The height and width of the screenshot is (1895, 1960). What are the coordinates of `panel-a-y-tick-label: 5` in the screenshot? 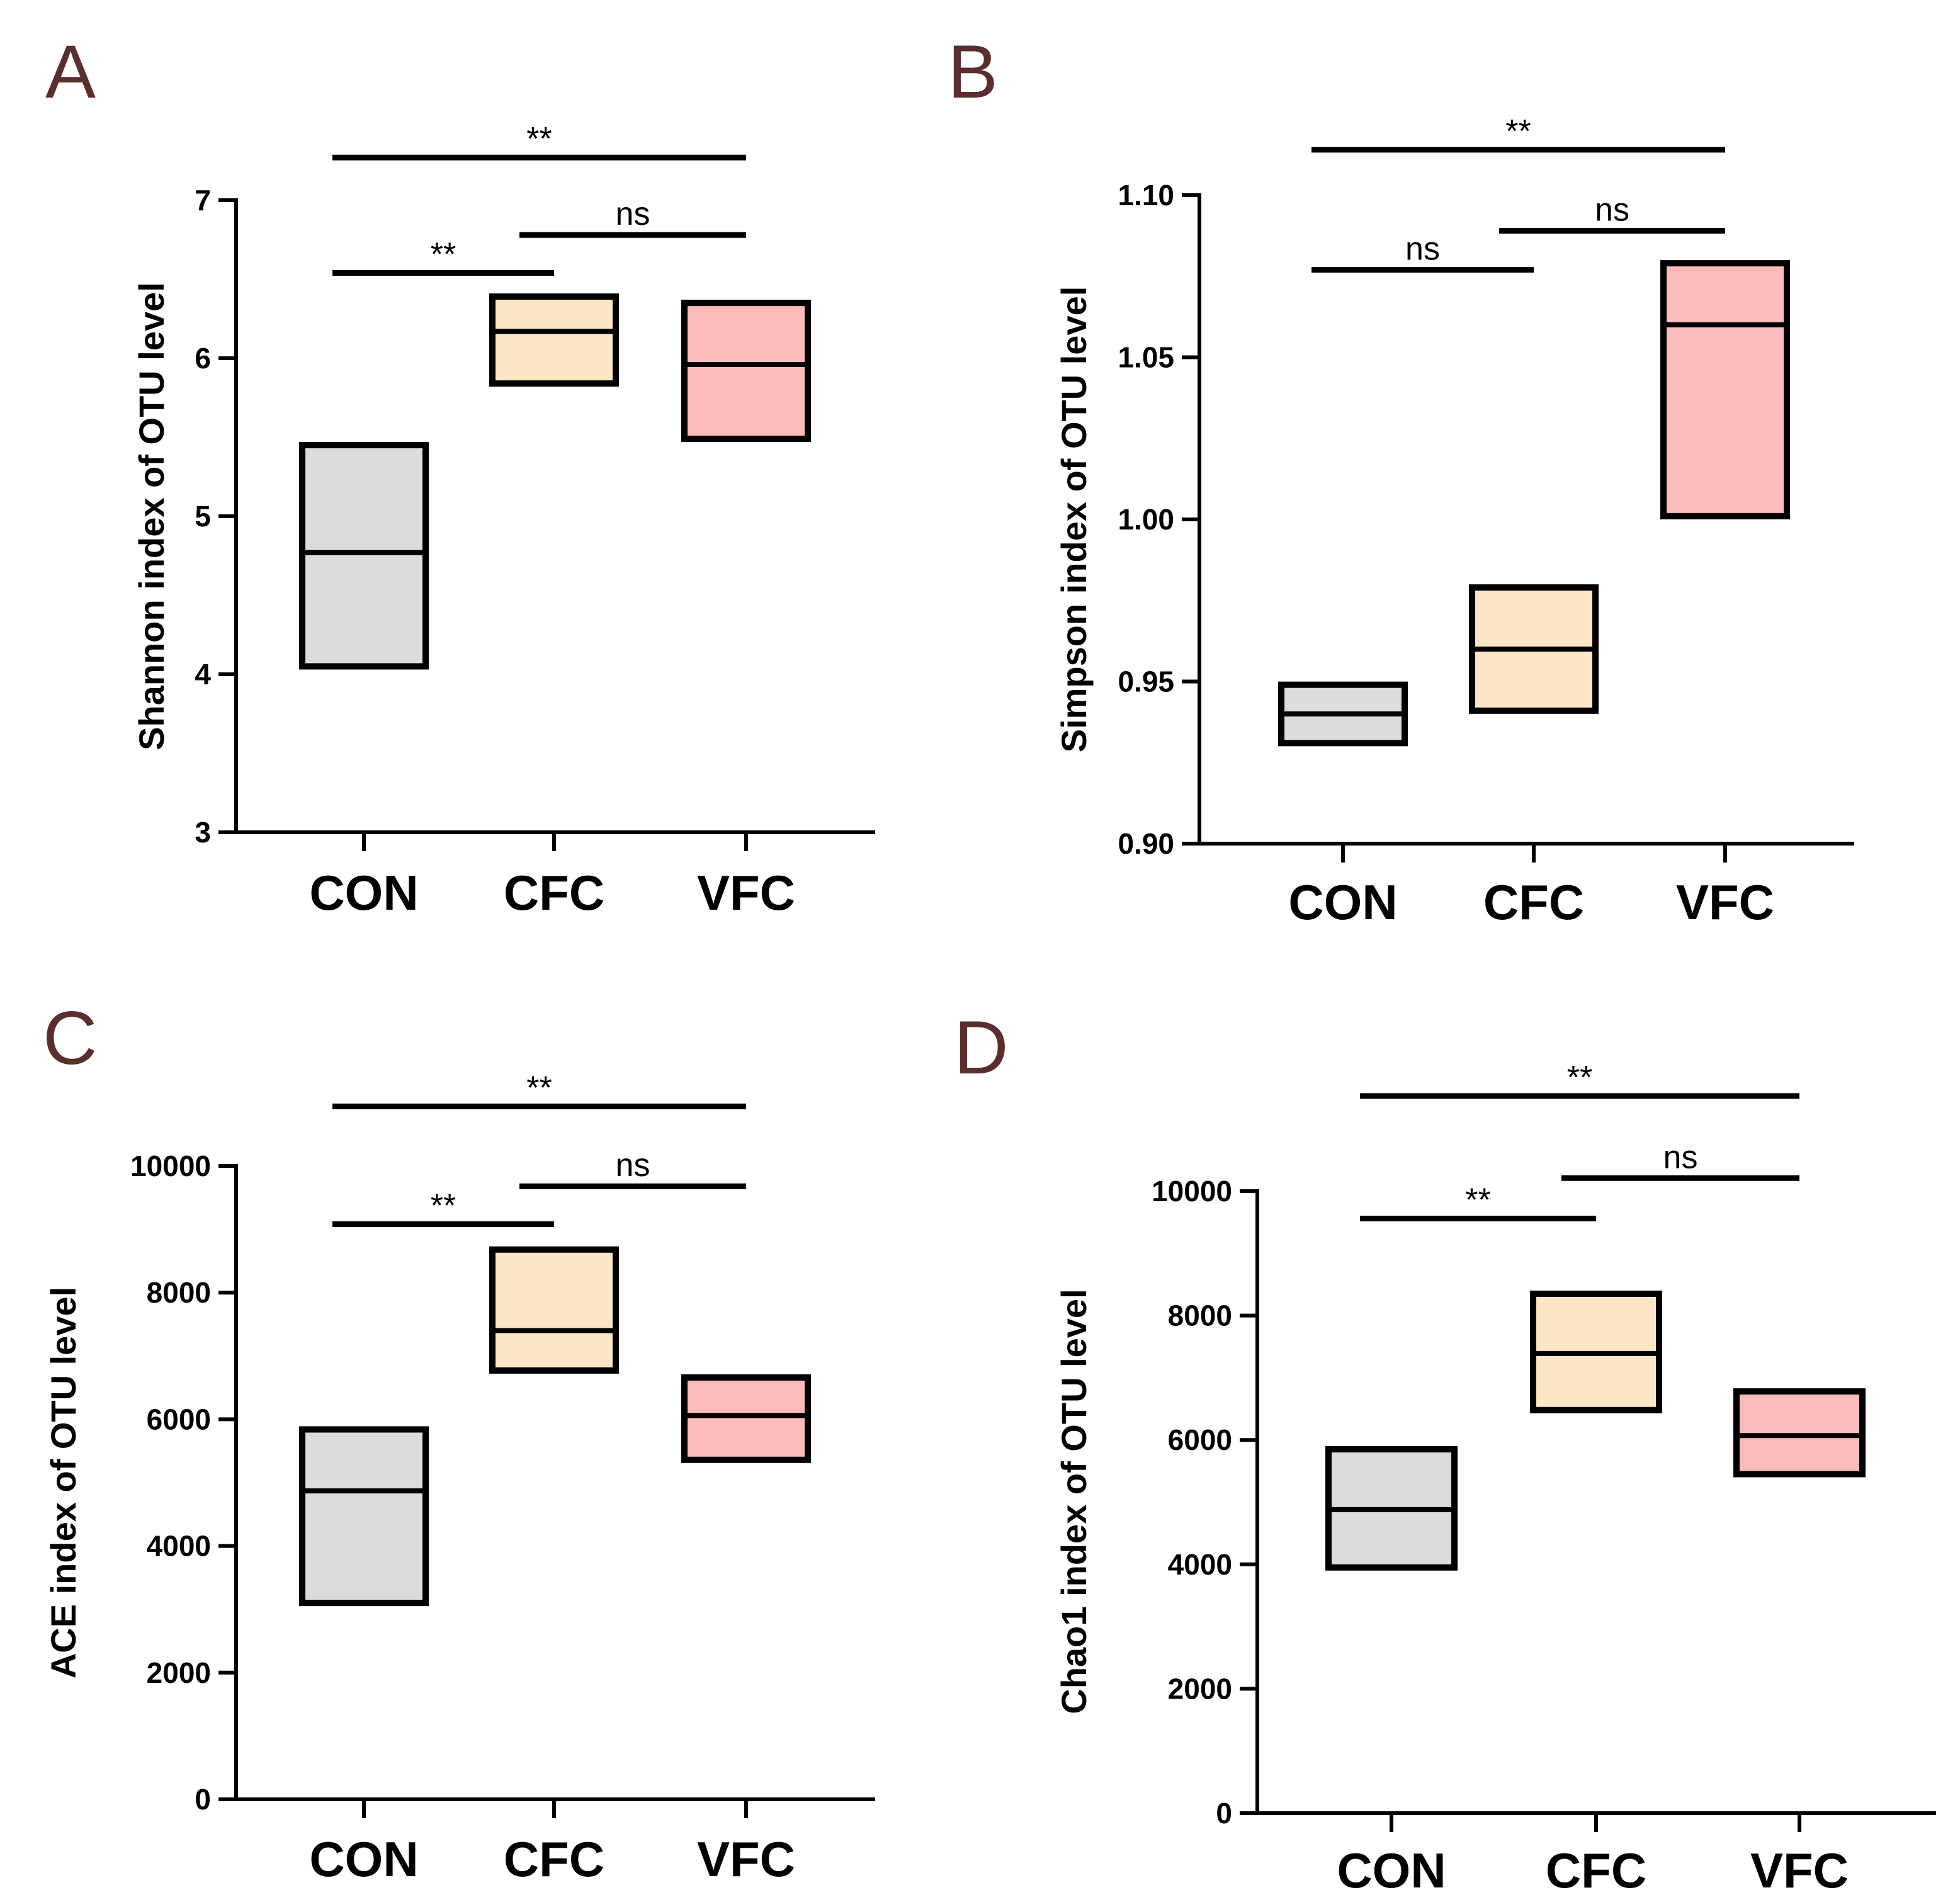 It's located at (203, 516).